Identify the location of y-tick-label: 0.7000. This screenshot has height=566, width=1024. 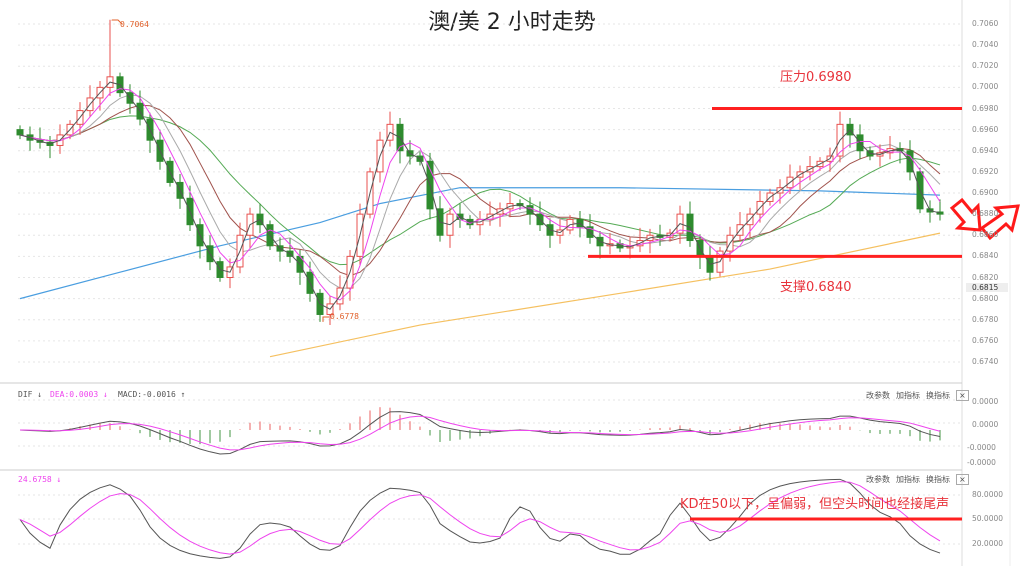
(985, 87).